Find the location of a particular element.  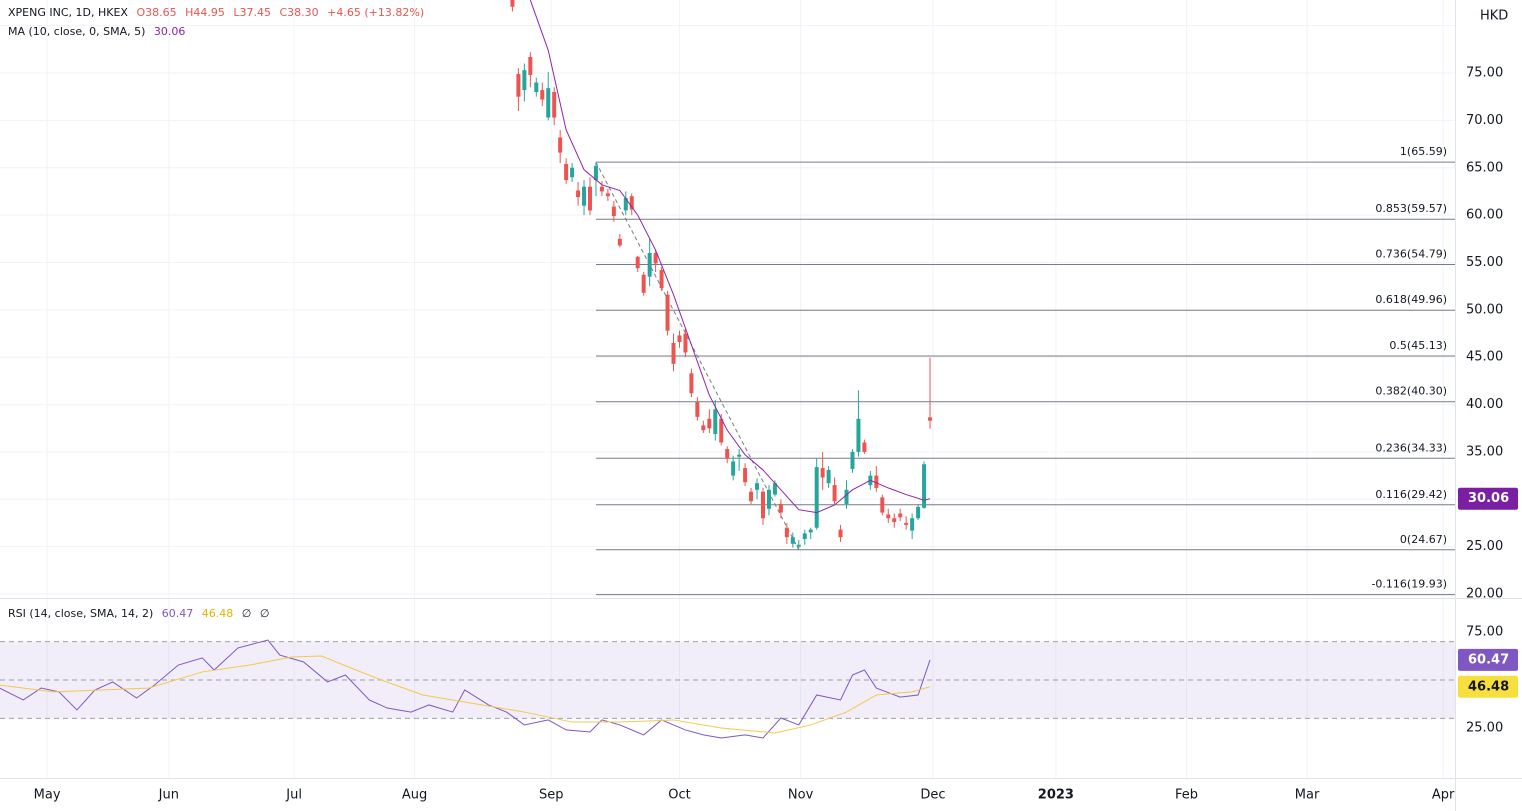

rsi-line is located at coordinates (465, 689).